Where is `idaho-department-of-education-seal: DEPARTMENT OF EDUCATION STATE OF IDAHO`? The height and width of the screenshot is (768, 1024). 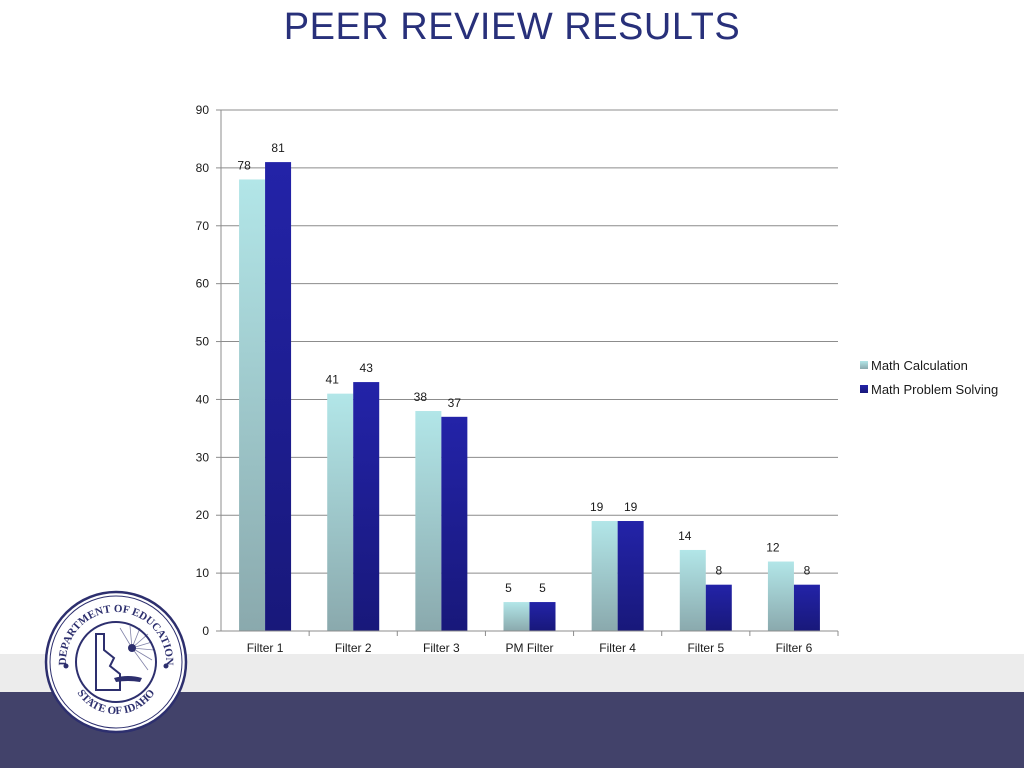
idaho-department-of-education-seal: DEPARTMENT OF EDUCATION STATE OF IDAHO is located at coordinates (116, 662).